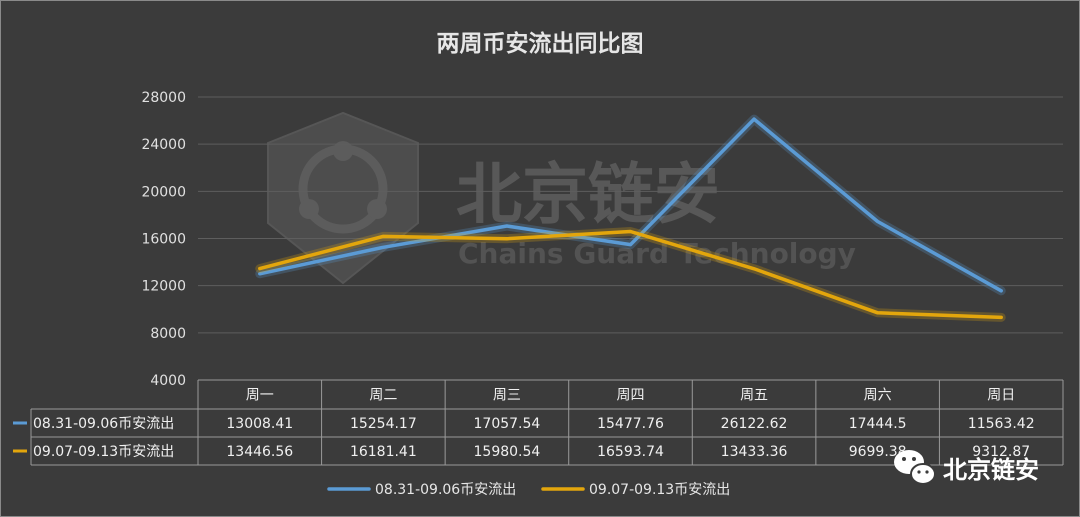 Image resolution: width=1080 pixels, height=517 pixels. Describe the element at coordinates (588, 194) in the screenshot. I see `watermark-brand: 北京链安` at that location.